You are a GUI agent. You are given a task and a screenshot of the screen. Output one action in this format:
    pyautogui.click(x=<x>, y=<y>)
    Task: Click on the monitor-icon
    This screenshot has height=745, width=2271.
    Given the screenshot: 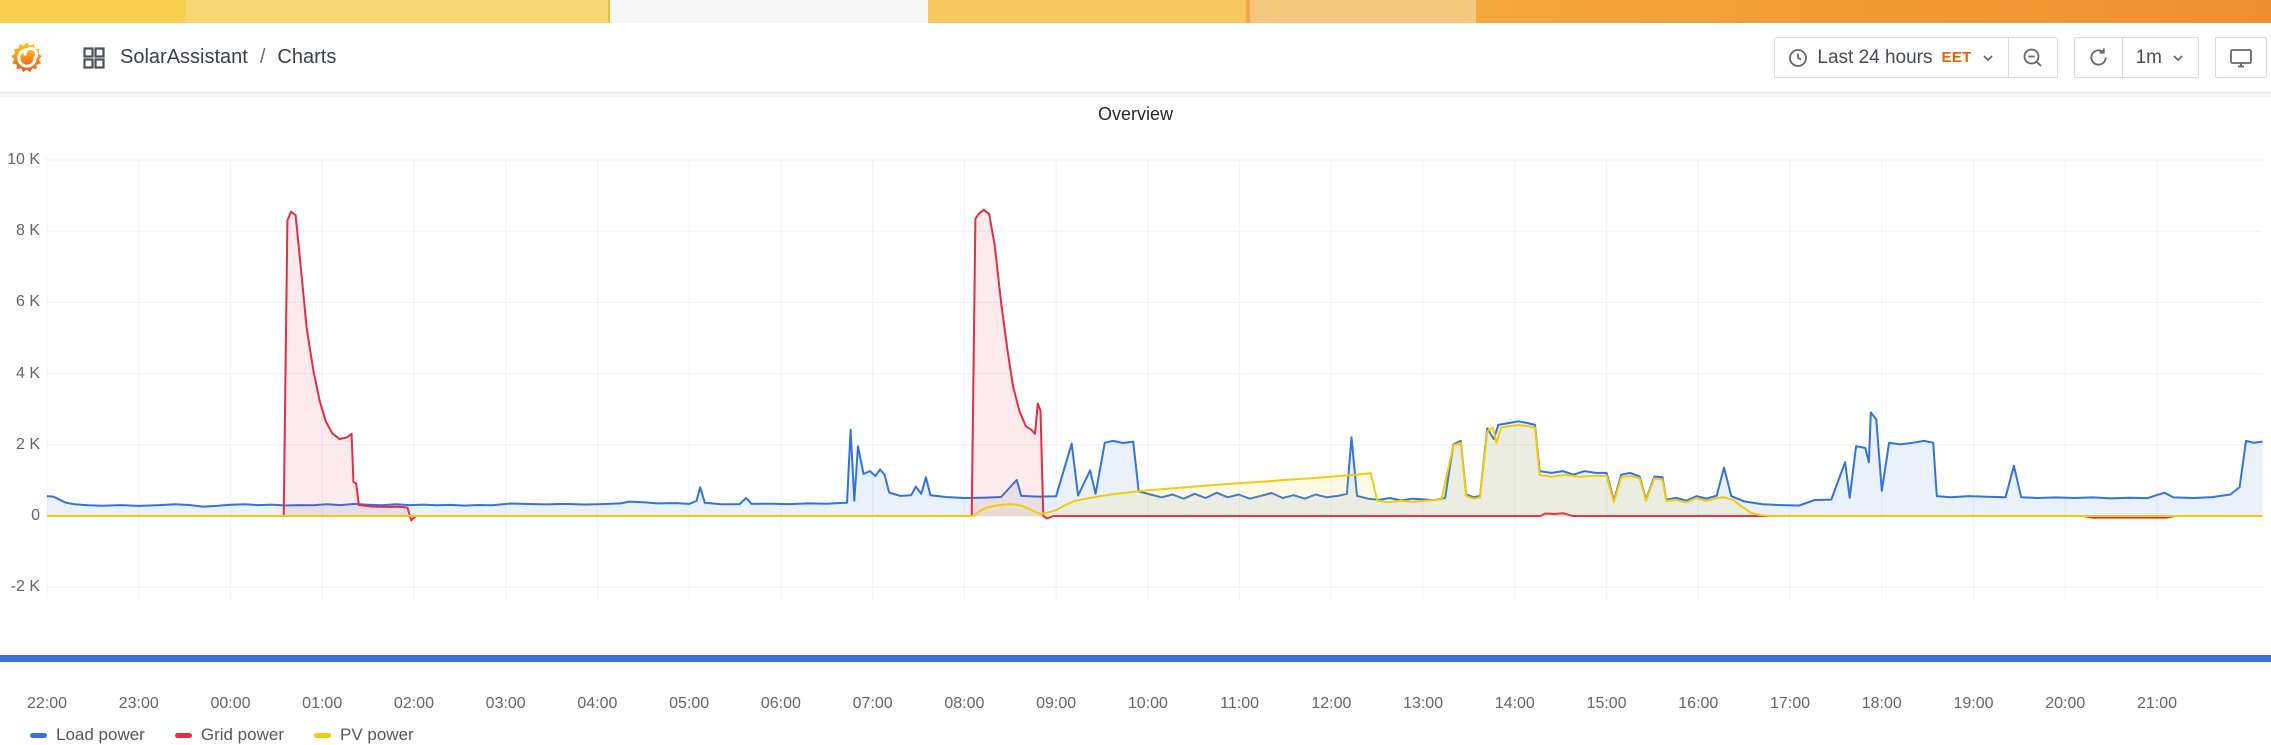 What is the action you would take?
    pyautogui.click(x=2241, y=58)
    